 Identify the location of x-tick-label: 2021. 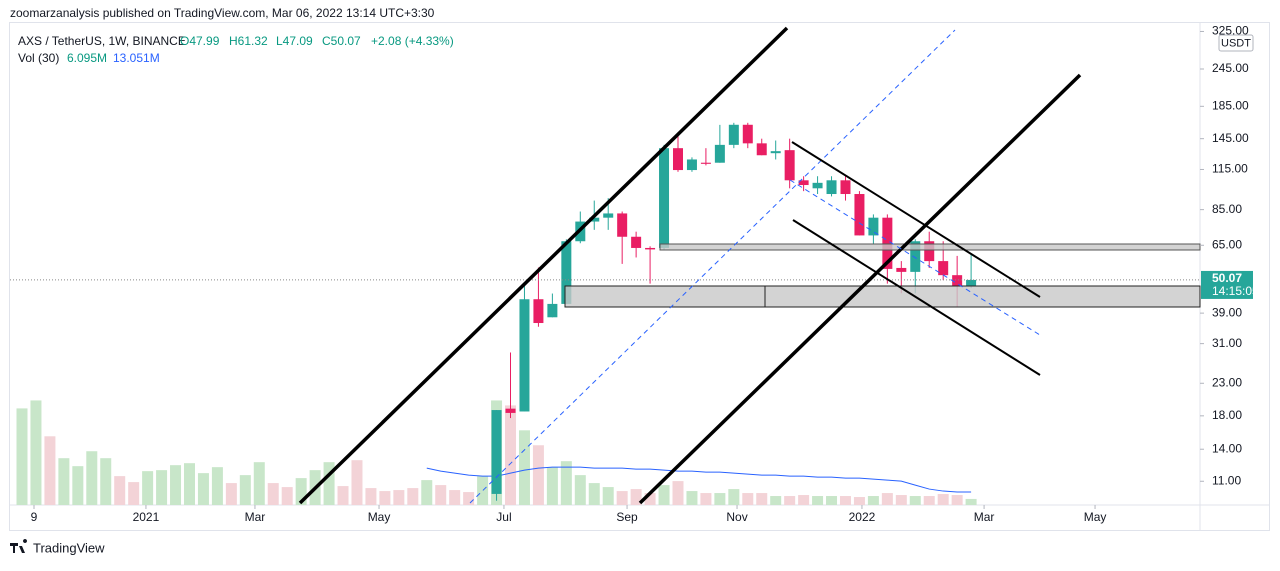
(146, 517).